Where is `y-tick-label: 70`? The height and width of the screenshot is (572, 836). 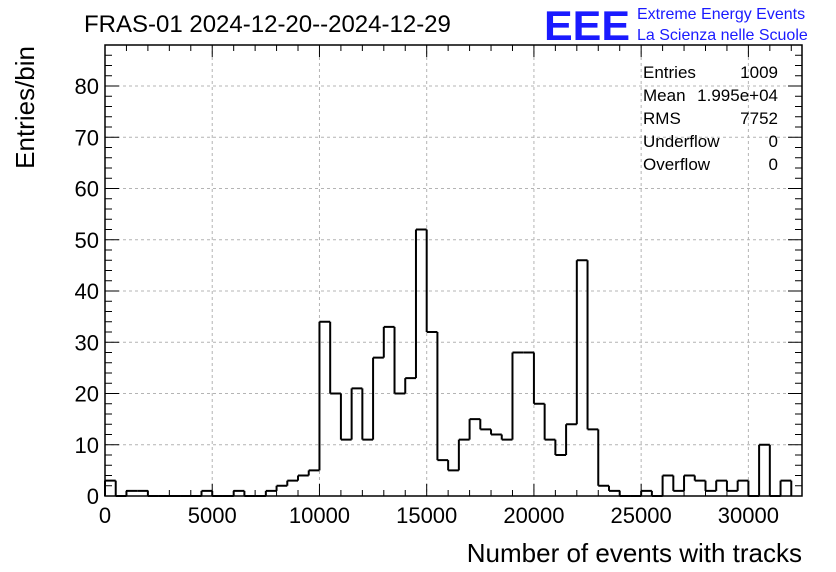
y-tick-label: 70 is located at coordinates (87, 137).